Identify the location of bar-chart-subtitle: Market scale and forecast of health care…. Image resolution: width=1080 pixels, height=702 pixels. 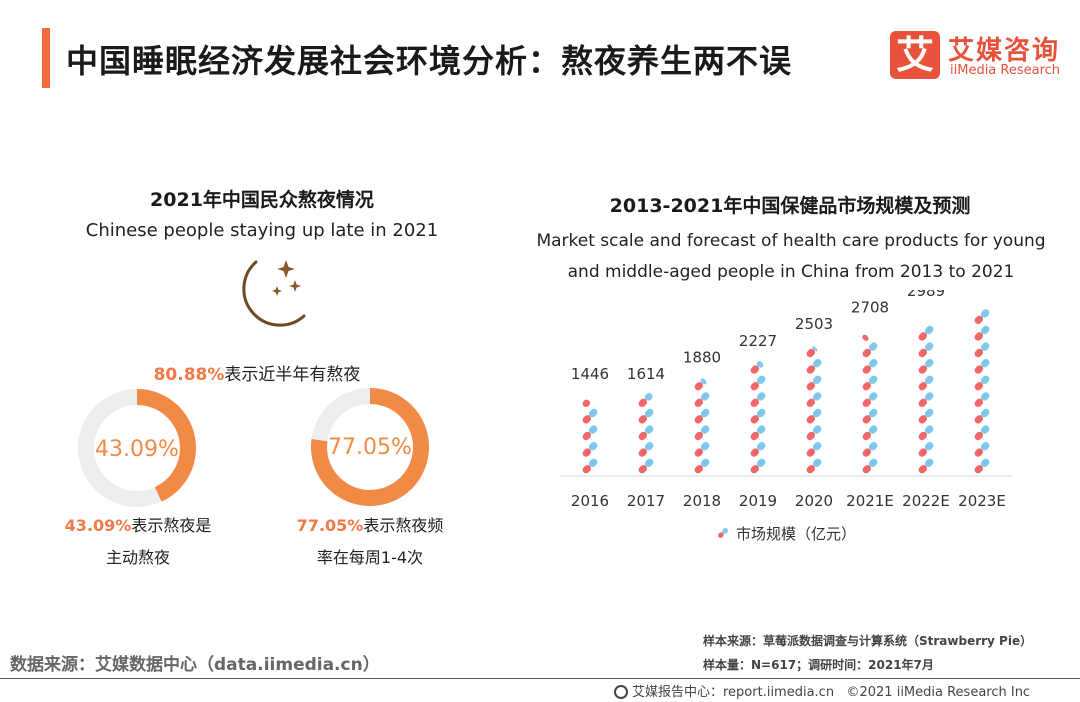
(790, 257).